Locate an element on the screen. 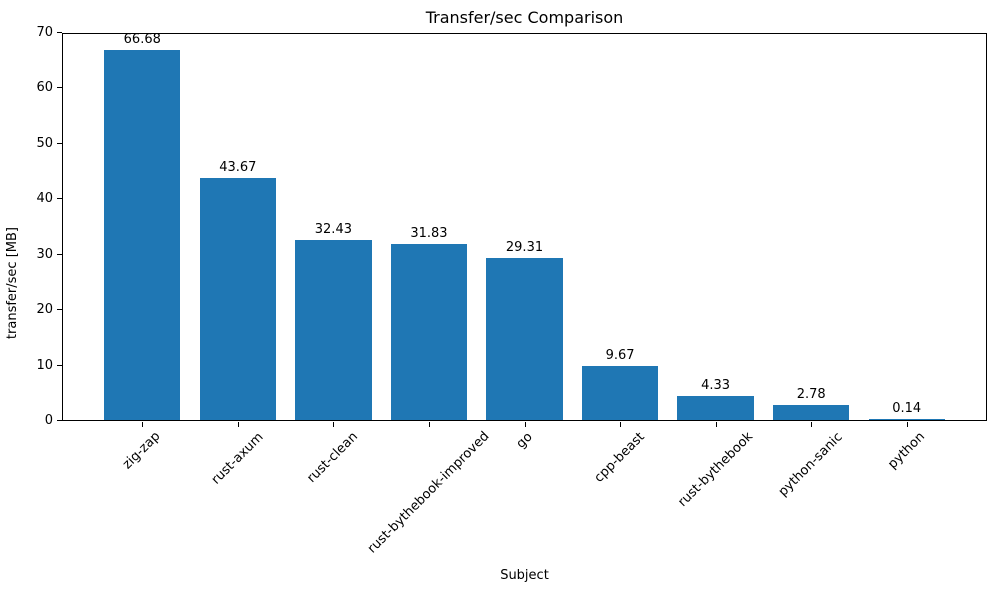 The image size is (1000, 600). y-tick-label: 20 is located at coordinates (44, 310).